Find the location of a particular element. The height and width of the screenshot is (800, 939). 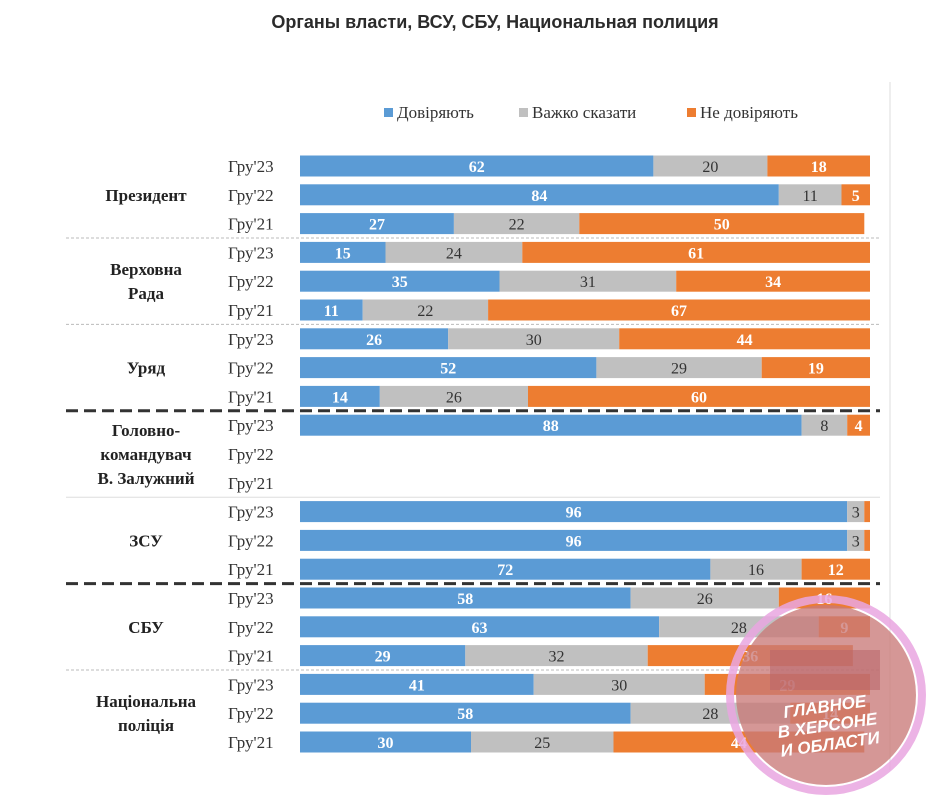

data-label: 8 is located at coordinates (824, 426).